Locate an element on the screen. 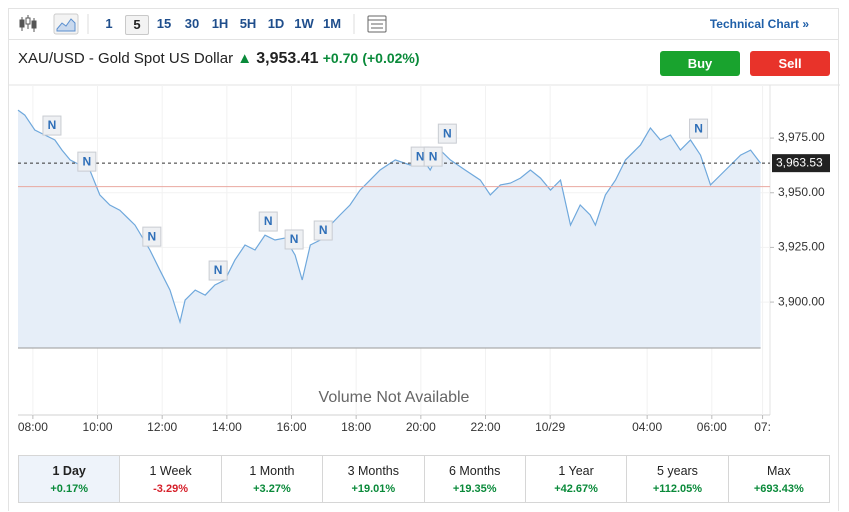 This screenshot has height=512, width=849. period-label: 1 Day is located at coordinates (69, 471).